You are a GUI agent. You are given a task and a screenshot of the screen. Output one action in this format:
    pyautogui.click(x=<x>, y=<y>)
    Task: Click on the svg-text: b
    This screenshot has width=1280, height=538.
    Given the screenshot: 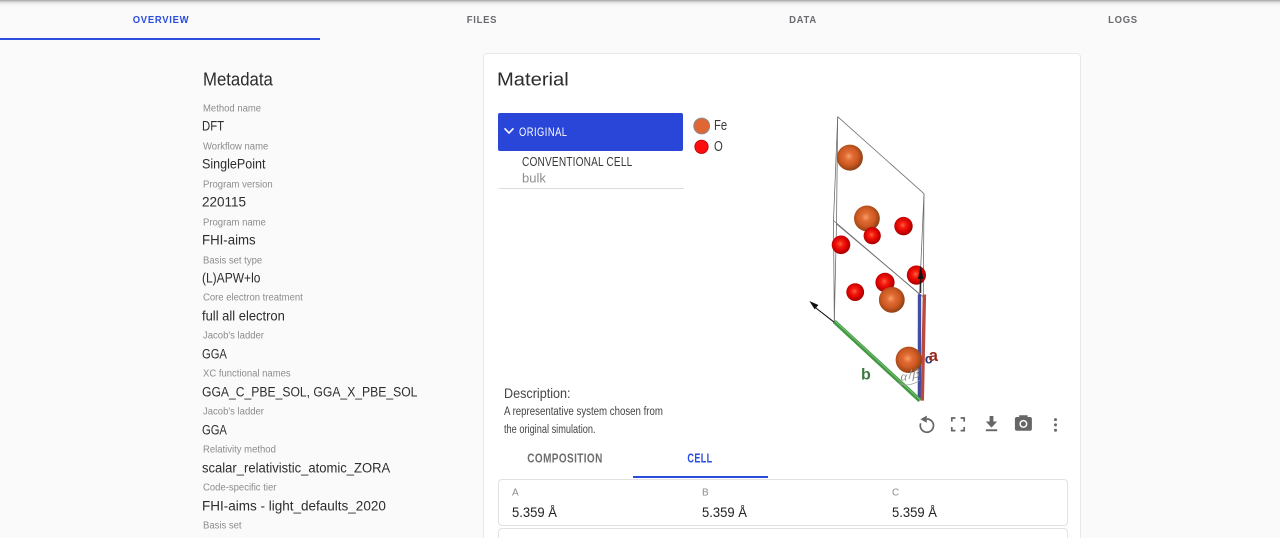 What is the action you would take?
    pyautogui.click(x=866, y=375)
    